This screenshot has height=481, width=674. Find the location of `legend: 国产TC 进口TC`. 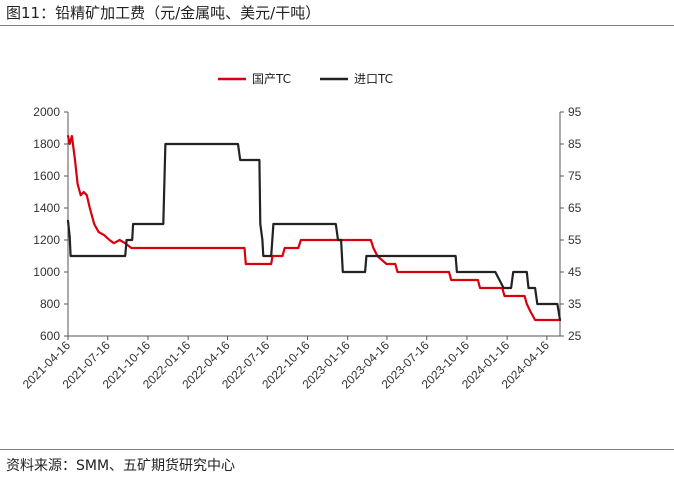

legend: 国产TC 进口TC is located at coordinates (305, 79).